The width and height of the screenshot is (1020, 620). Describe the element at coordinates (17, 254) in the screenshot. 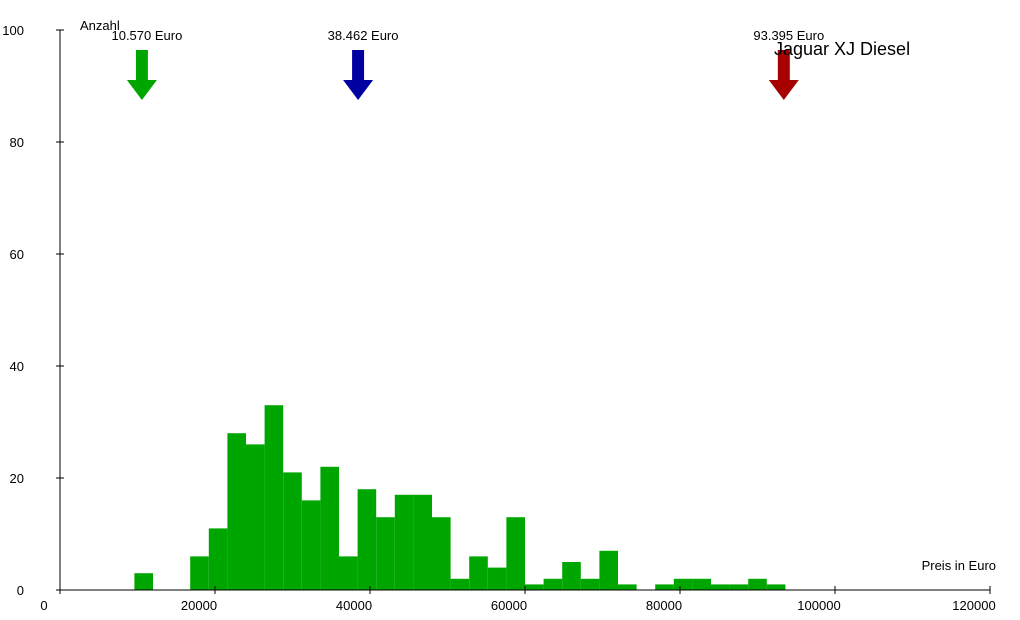

I see `y-tick-label: 60` at that location.